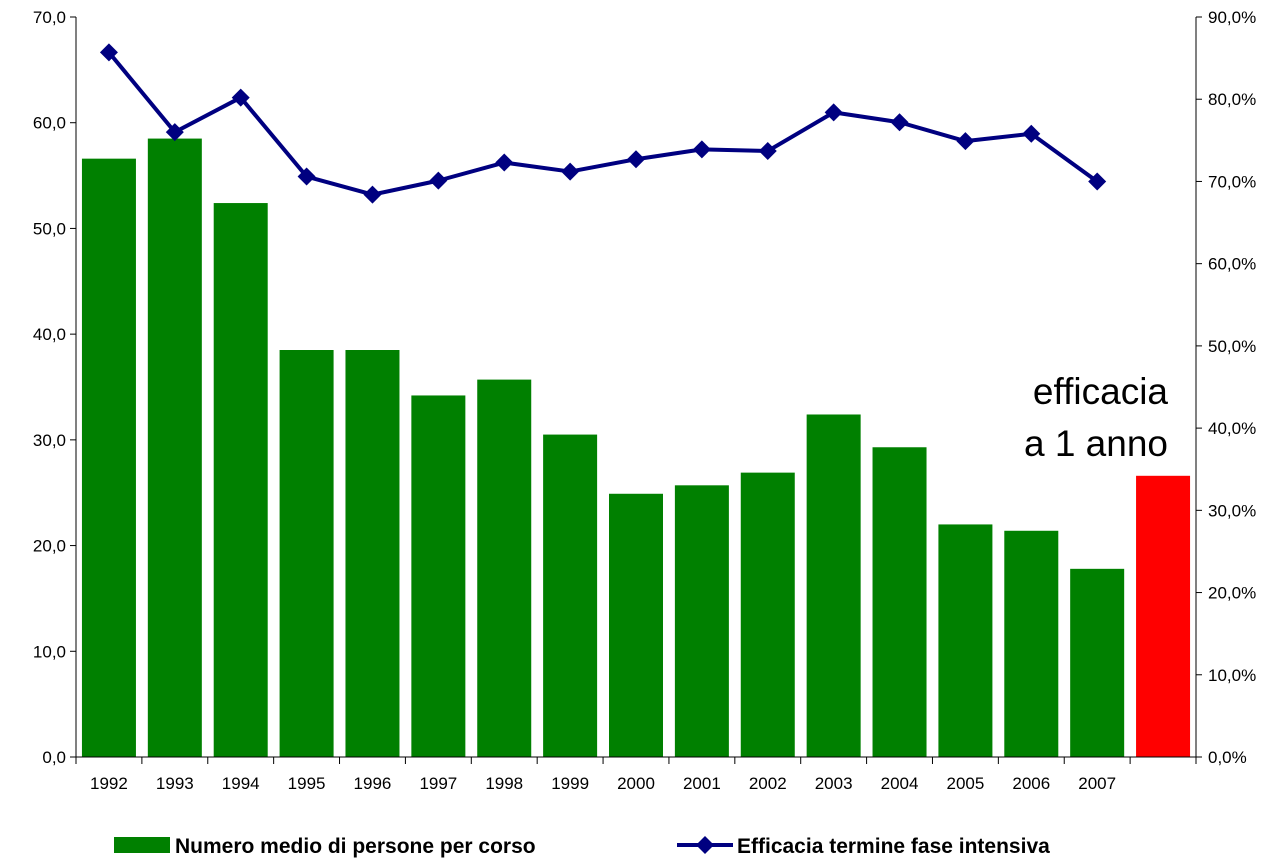  What do you see at coordinates (1232, 593) in the screenshot?
I see `right-tick-label: 20,0%` at bounding box center [1232, 593].